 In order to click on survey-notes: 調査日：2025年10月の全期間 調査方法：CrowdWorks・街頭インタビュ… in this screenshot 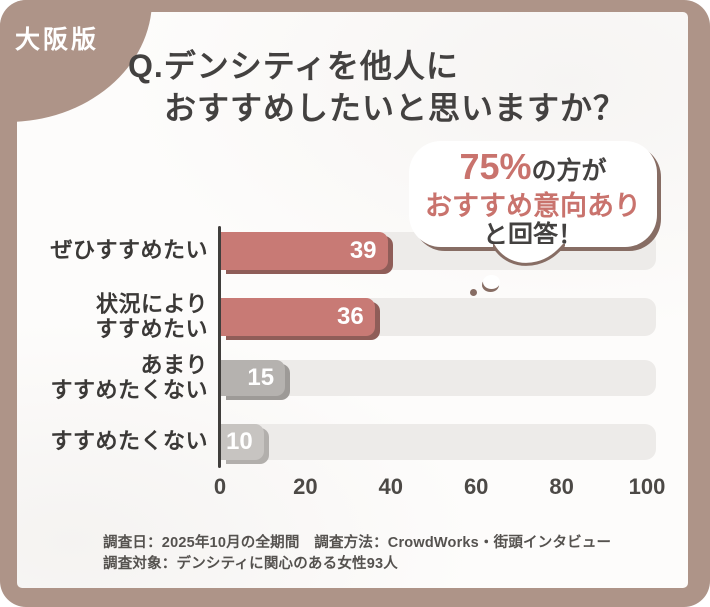, I will do `click(357, 553)`.